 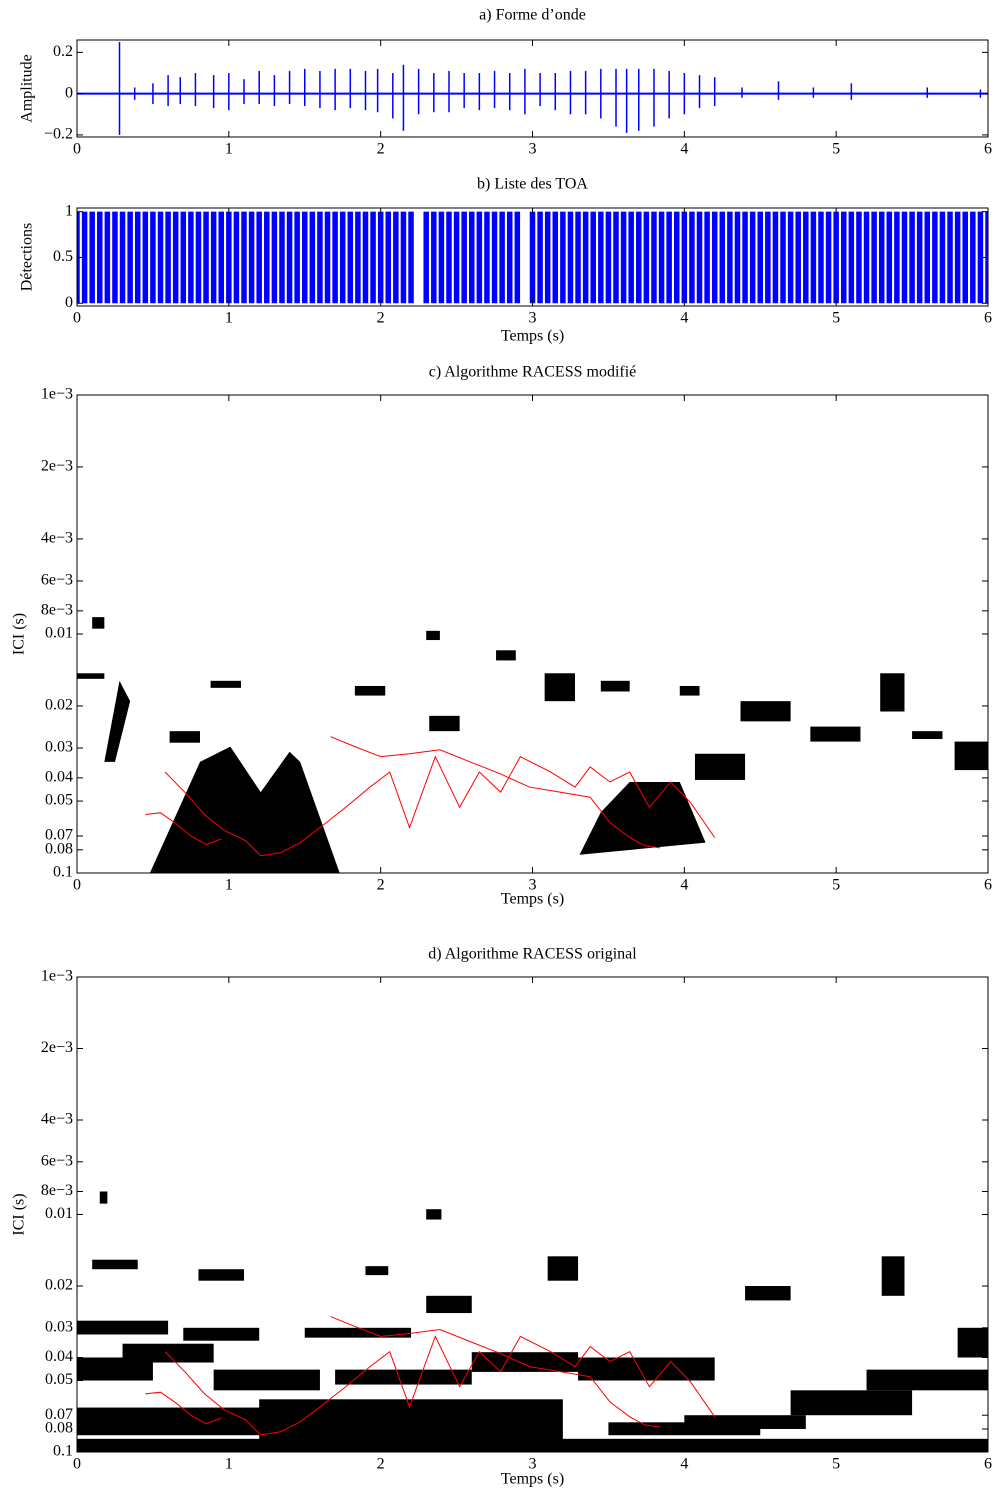 What do you see at coordinates (19, 1214) in the screenshot?
I see `y-axis-label: ICI (s)` at bounding box center [19, 1214].